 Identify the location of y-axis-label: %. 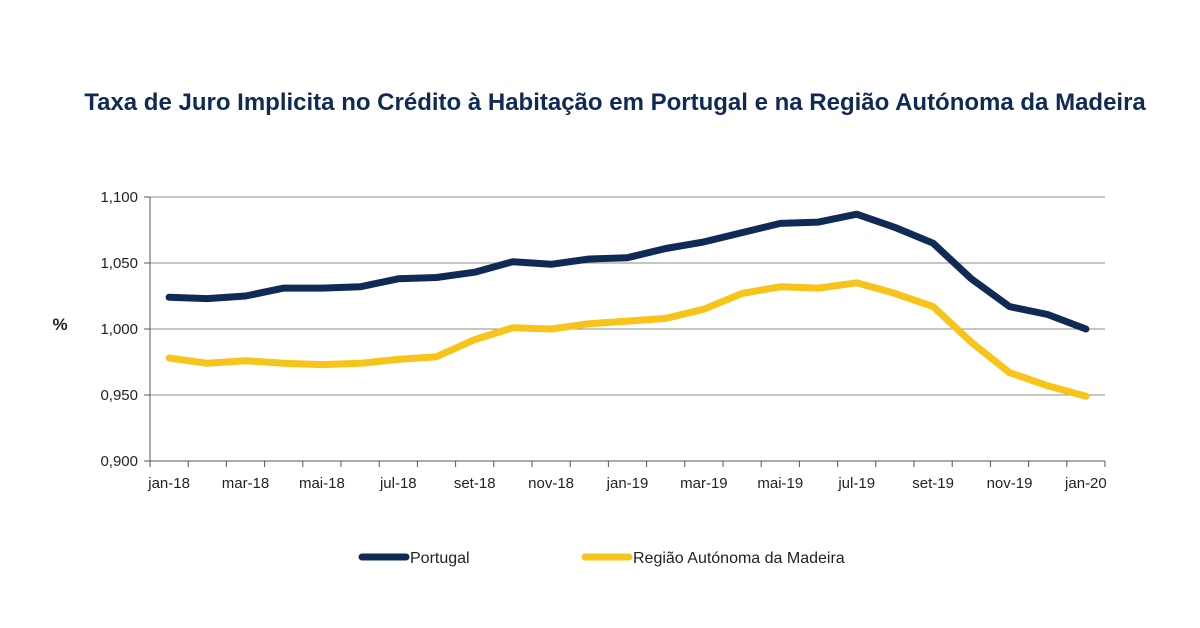
(59, 324).